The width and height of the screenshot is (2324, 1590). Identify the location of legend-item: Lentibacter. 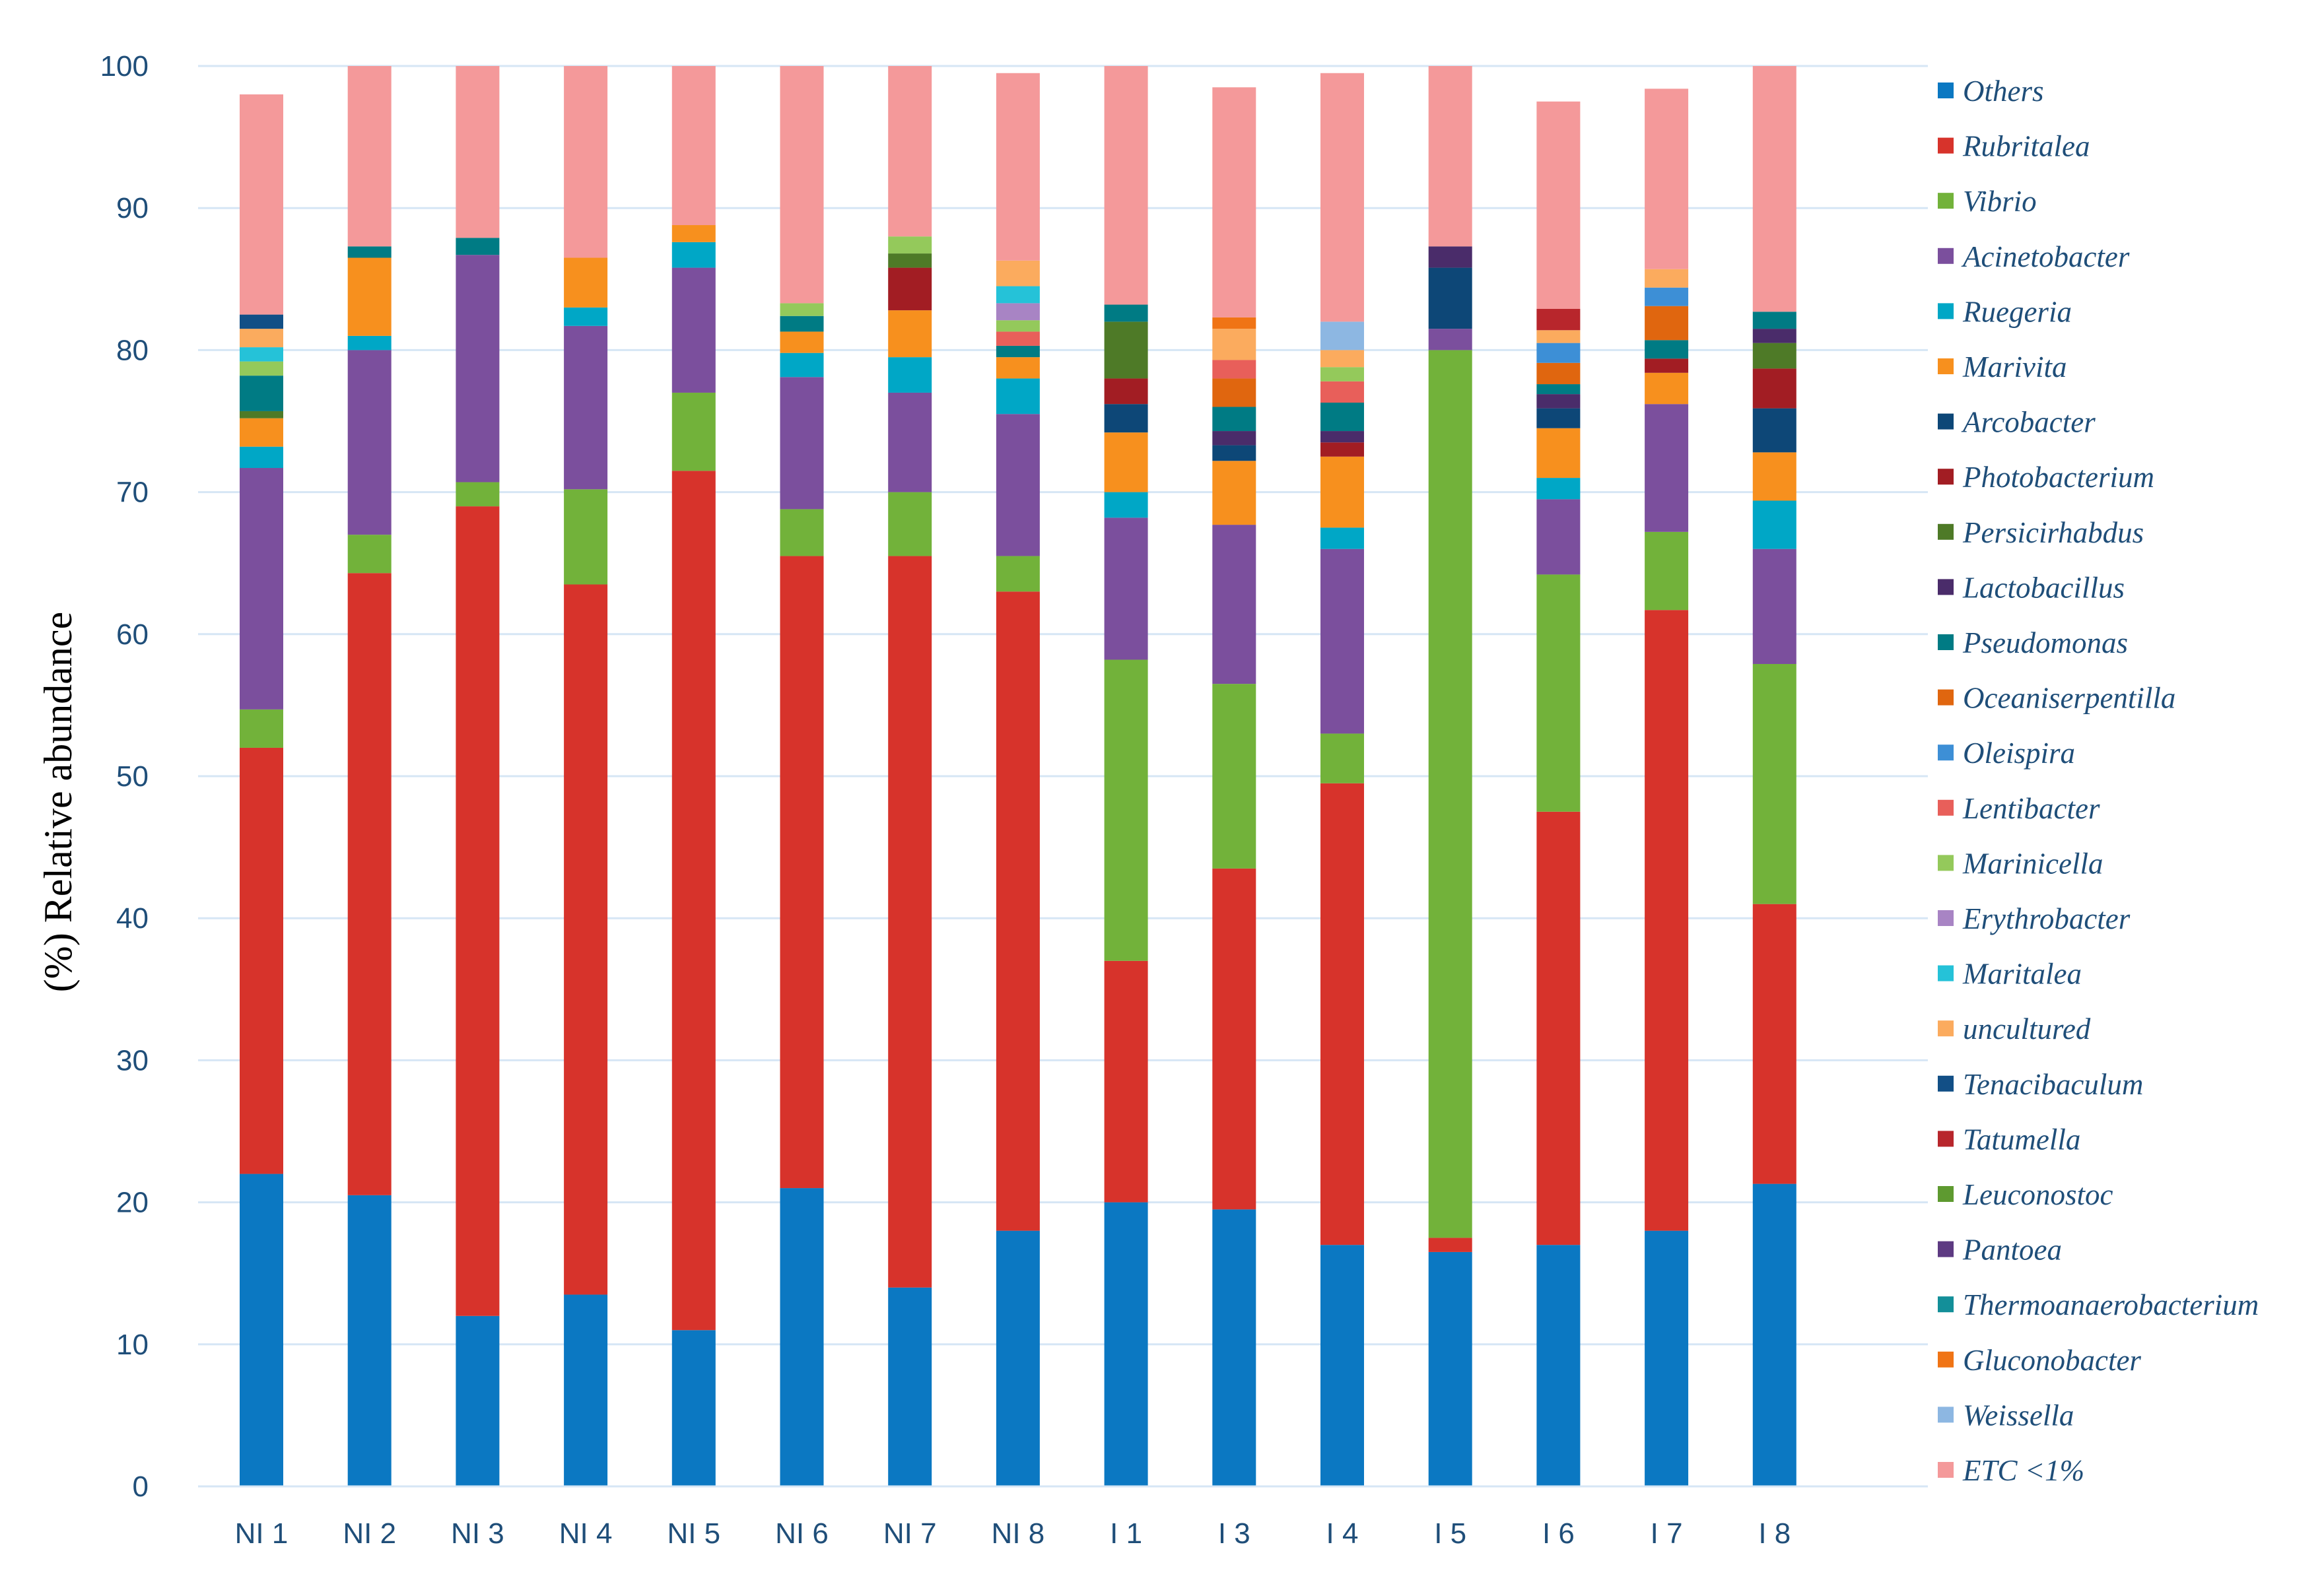
(2019, 808).